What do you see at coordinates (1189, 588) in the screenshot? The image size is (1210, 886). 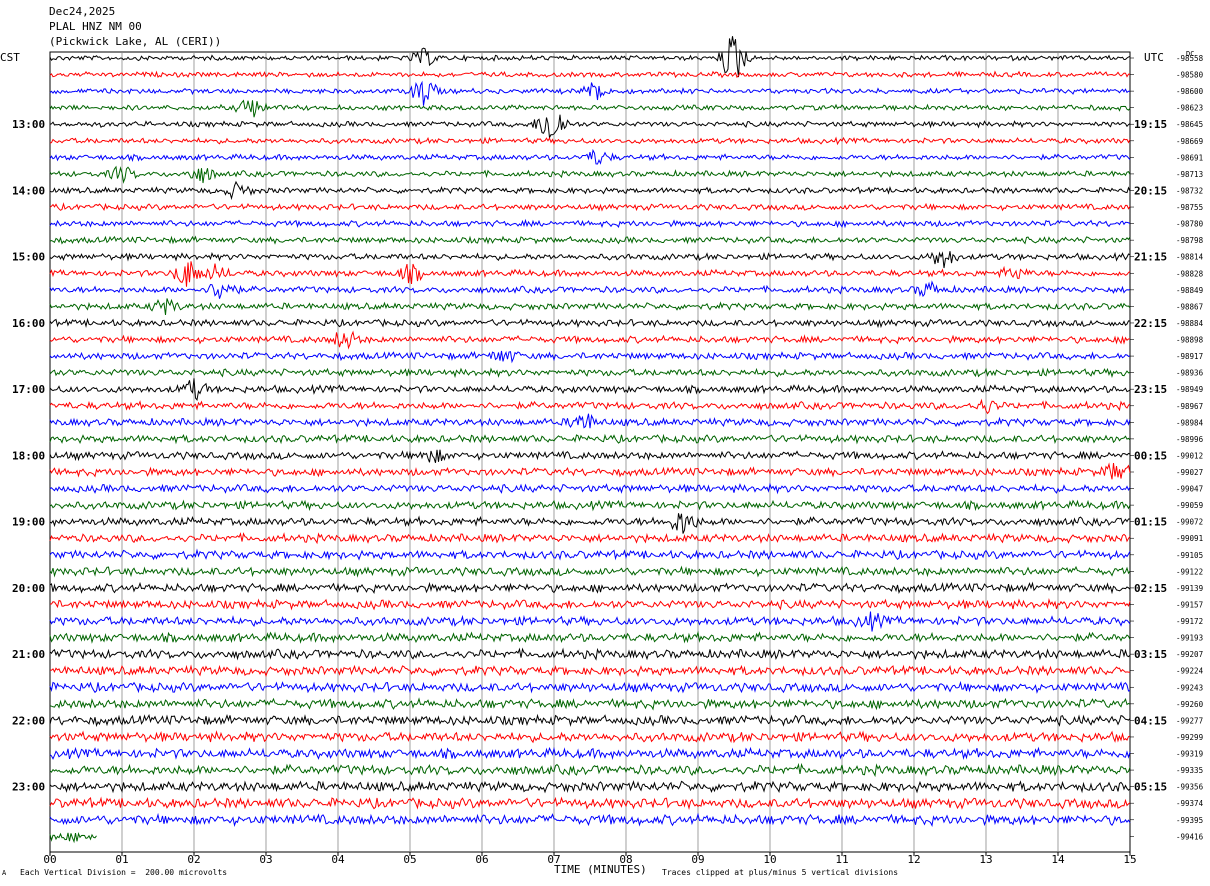 I see `dc-offset-label: -99139` at bounding box center [1189, 588].